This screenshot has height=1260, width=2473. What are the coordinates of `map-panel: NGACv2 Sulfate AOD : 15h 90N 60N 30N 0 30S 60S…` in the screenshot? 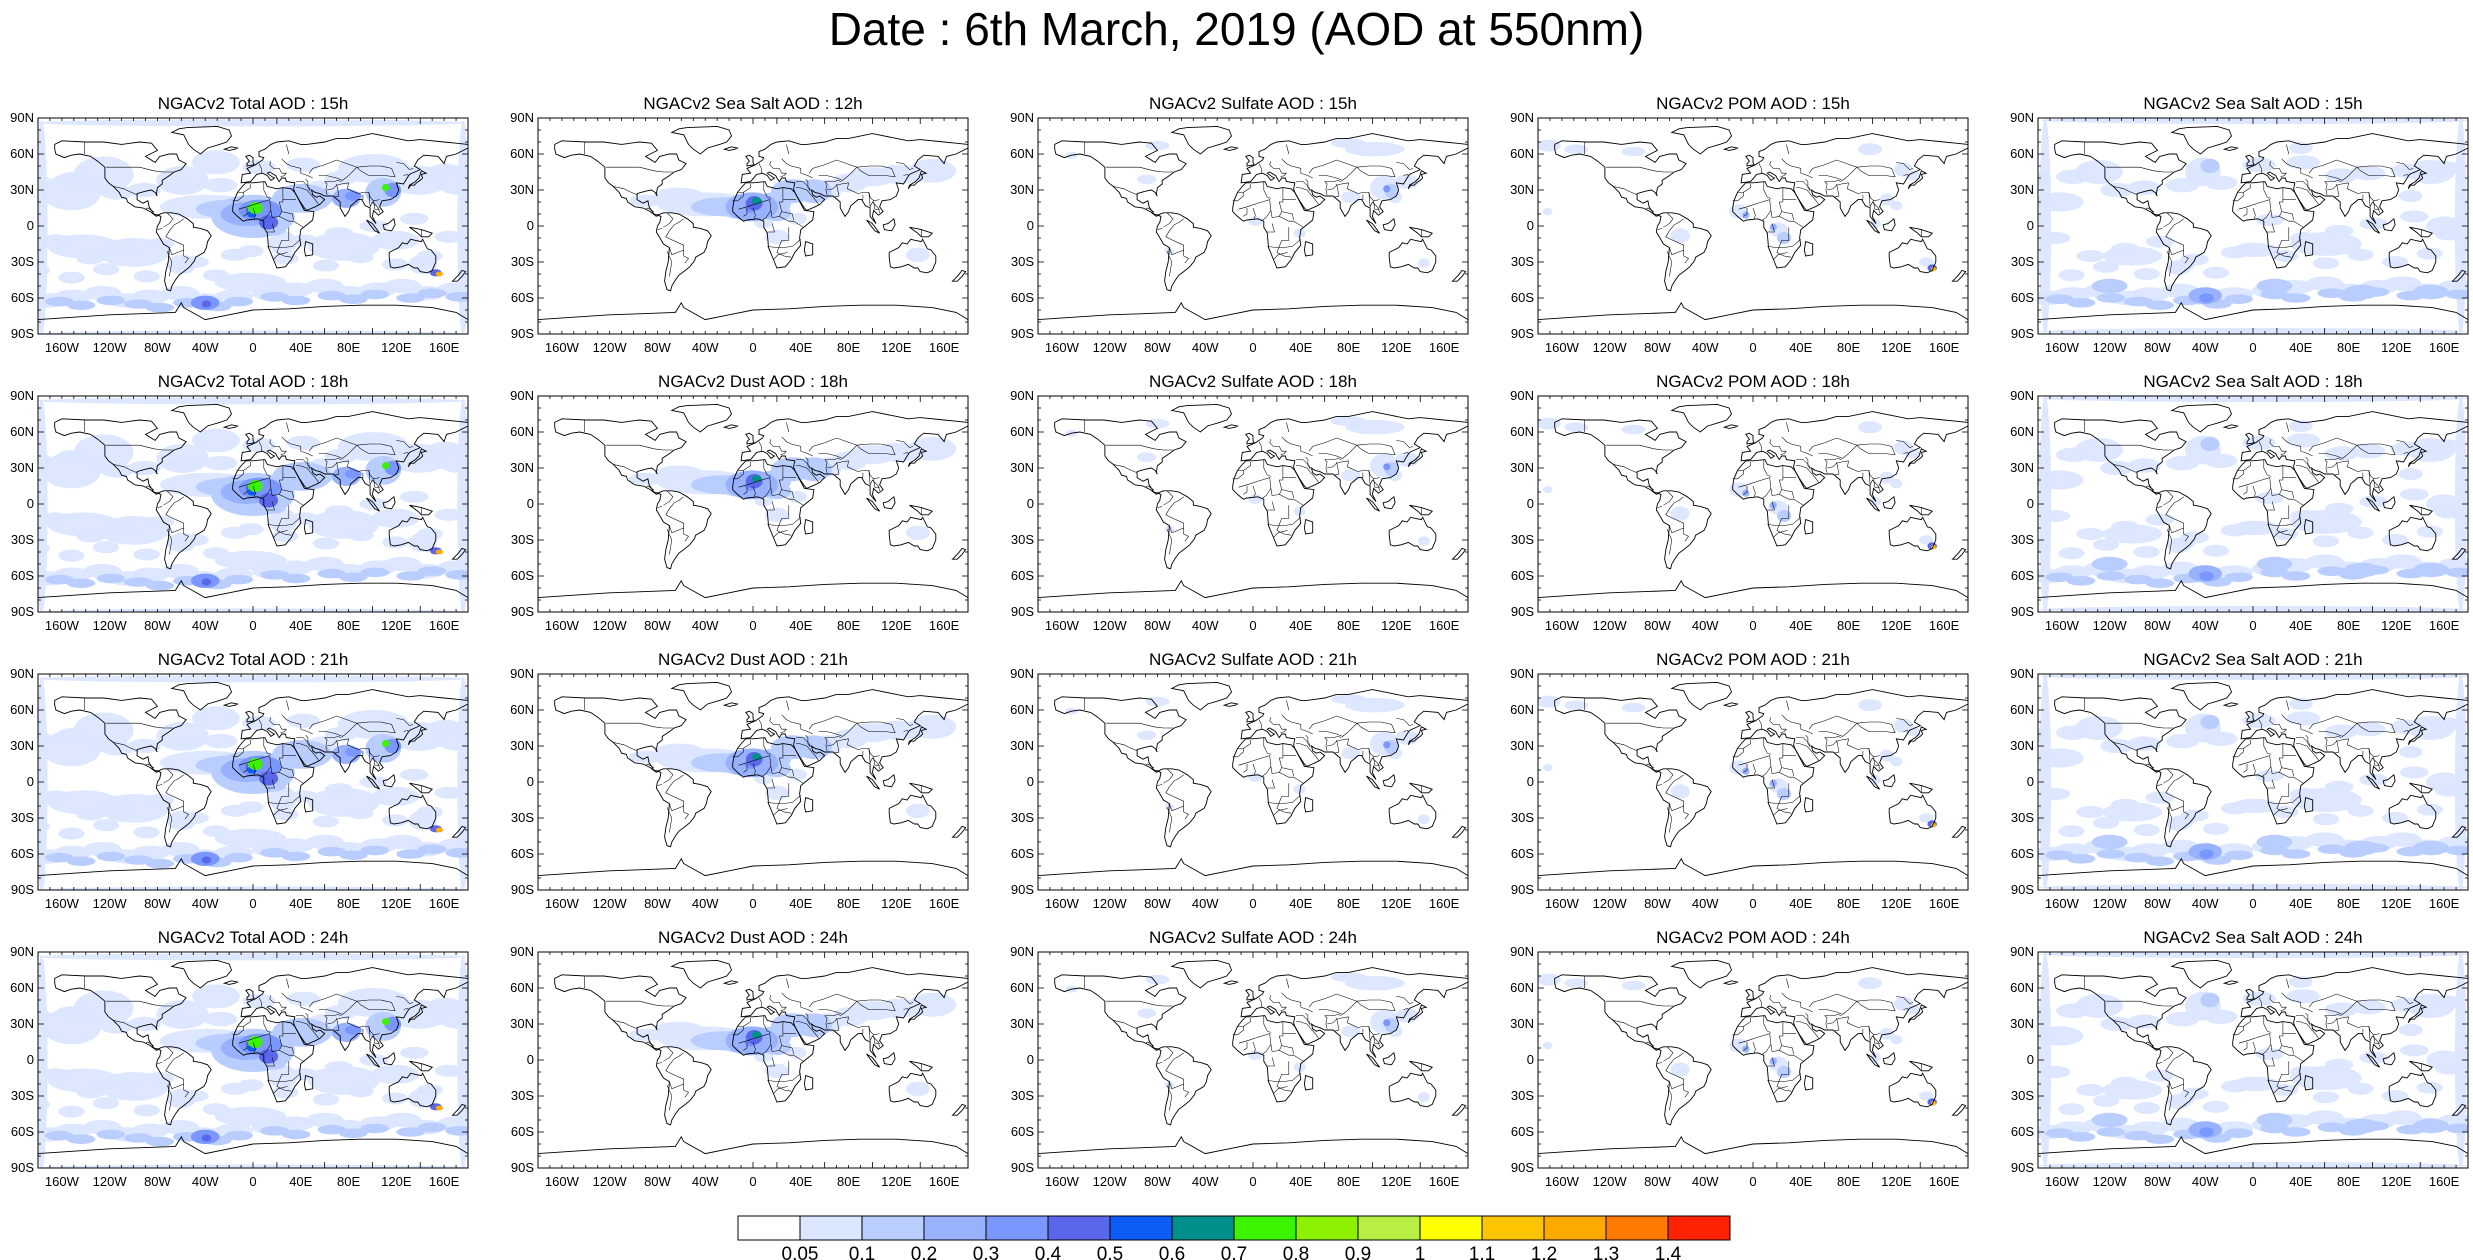 It's located at (1250, 227).